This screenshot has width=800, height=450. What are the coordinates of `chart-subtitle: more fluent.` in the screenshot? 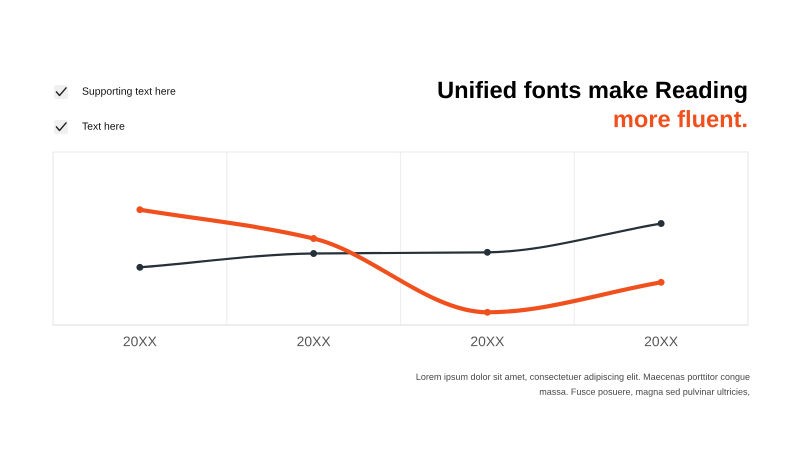 It's located at (680, 119).